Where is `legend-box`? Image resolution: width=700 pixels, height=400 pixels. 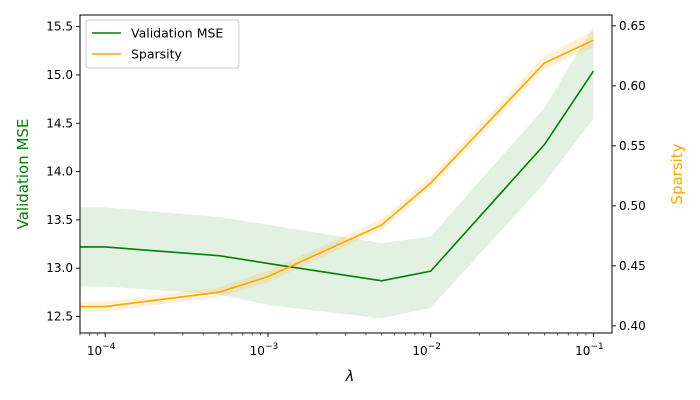
legend-box is located at coordinates (162, 44).